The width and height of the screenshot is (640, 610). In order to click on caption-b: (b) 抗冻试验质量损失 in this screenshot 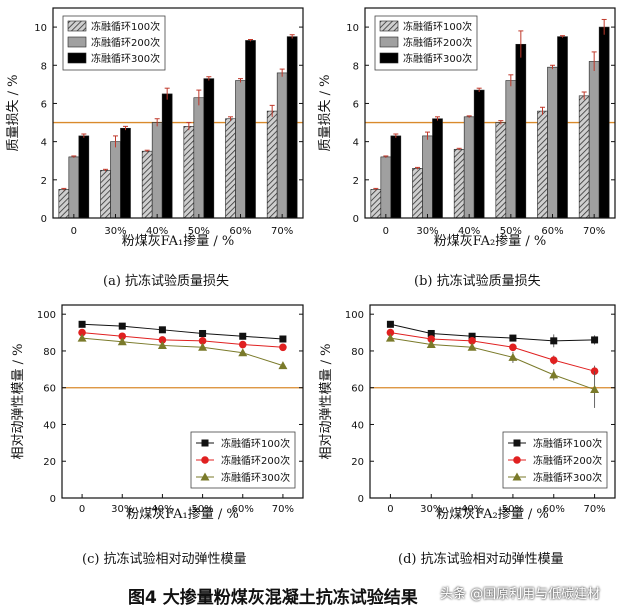, I will do `click(477, 281)`.